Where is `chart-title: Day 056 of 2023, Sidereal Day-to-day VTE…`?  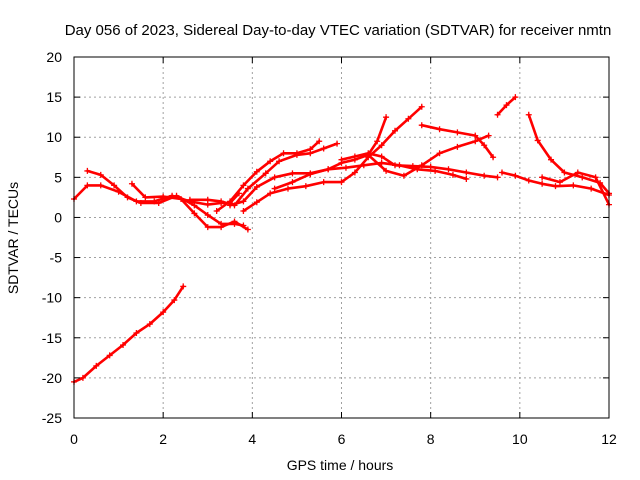 chart-title: Day 056 of 2023, Sidereal Day-to-day VTE… is located at coordinates (338, 30).